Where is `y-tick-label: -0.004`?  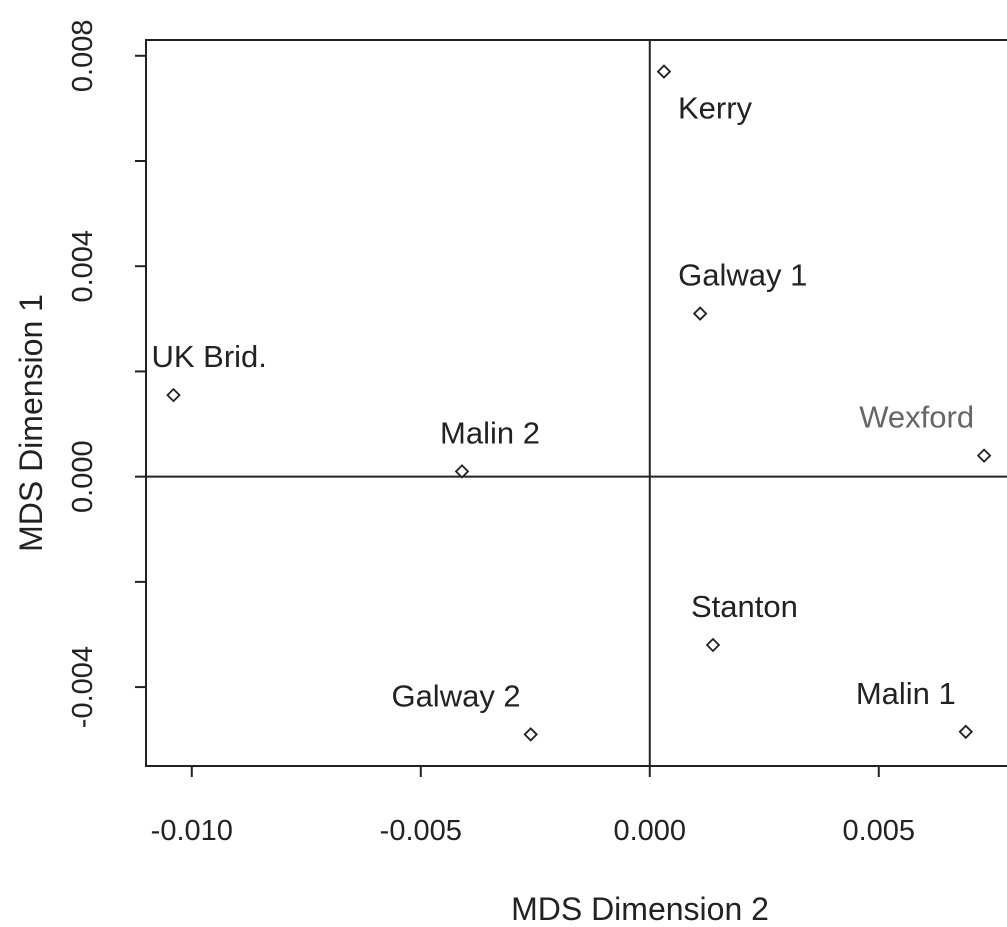
y-tick-label: -0.004 is located at coordinates (83, 687).